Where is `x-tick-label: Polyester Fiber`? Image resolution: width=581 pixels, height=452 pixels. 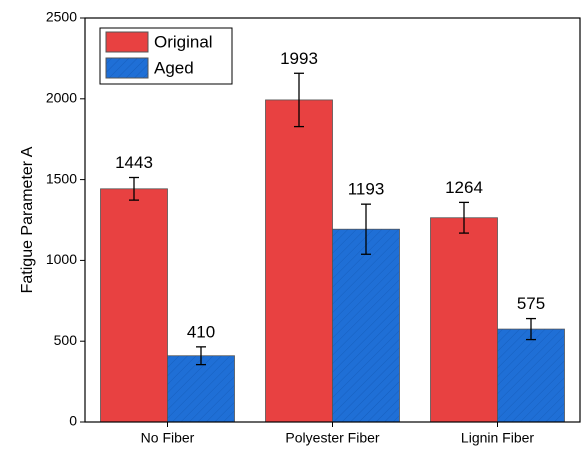
x-tick-label: Polyester Fiber is located at coordinates (332, 438).